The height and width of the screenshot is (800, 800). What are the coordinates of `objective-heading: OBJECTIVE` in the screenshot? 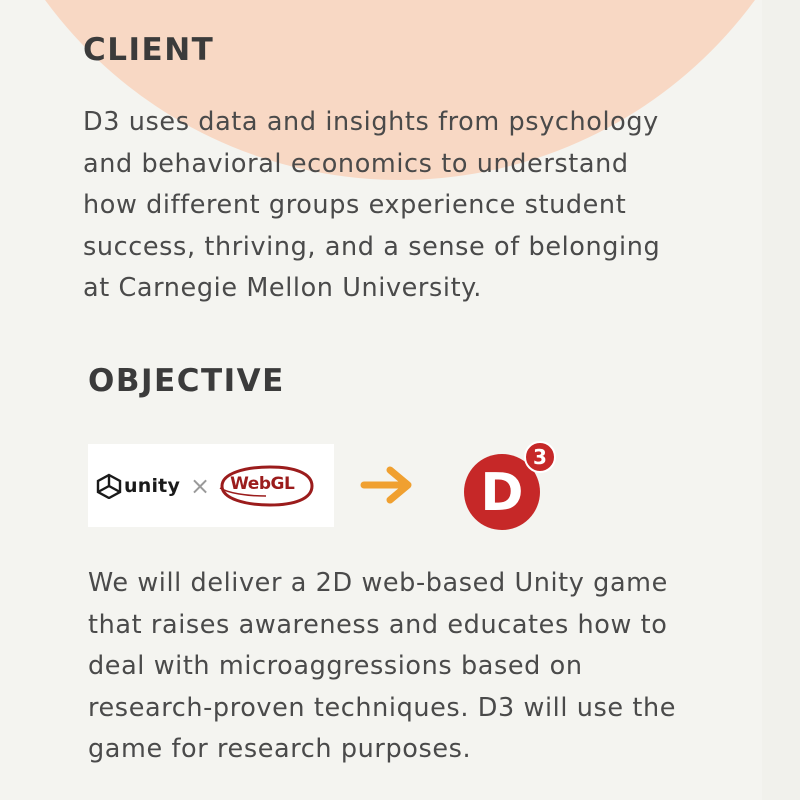 It's located at (186, 381).